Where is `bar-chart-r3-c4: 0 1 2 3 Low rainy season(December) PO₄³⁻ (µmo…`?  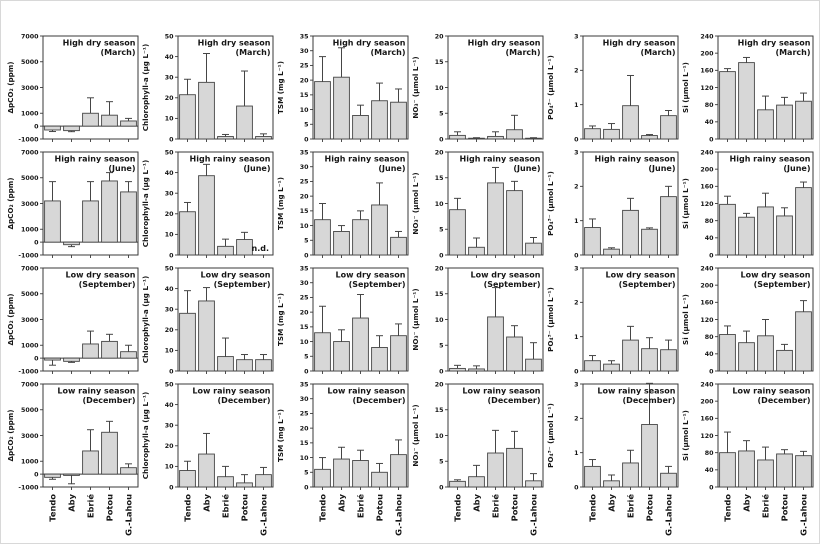
bar-chart-r3-c4: 0 1 2 3 Low rainy season(December) PO₄³⁻ (µmo… is located at coordinates (612, 458).